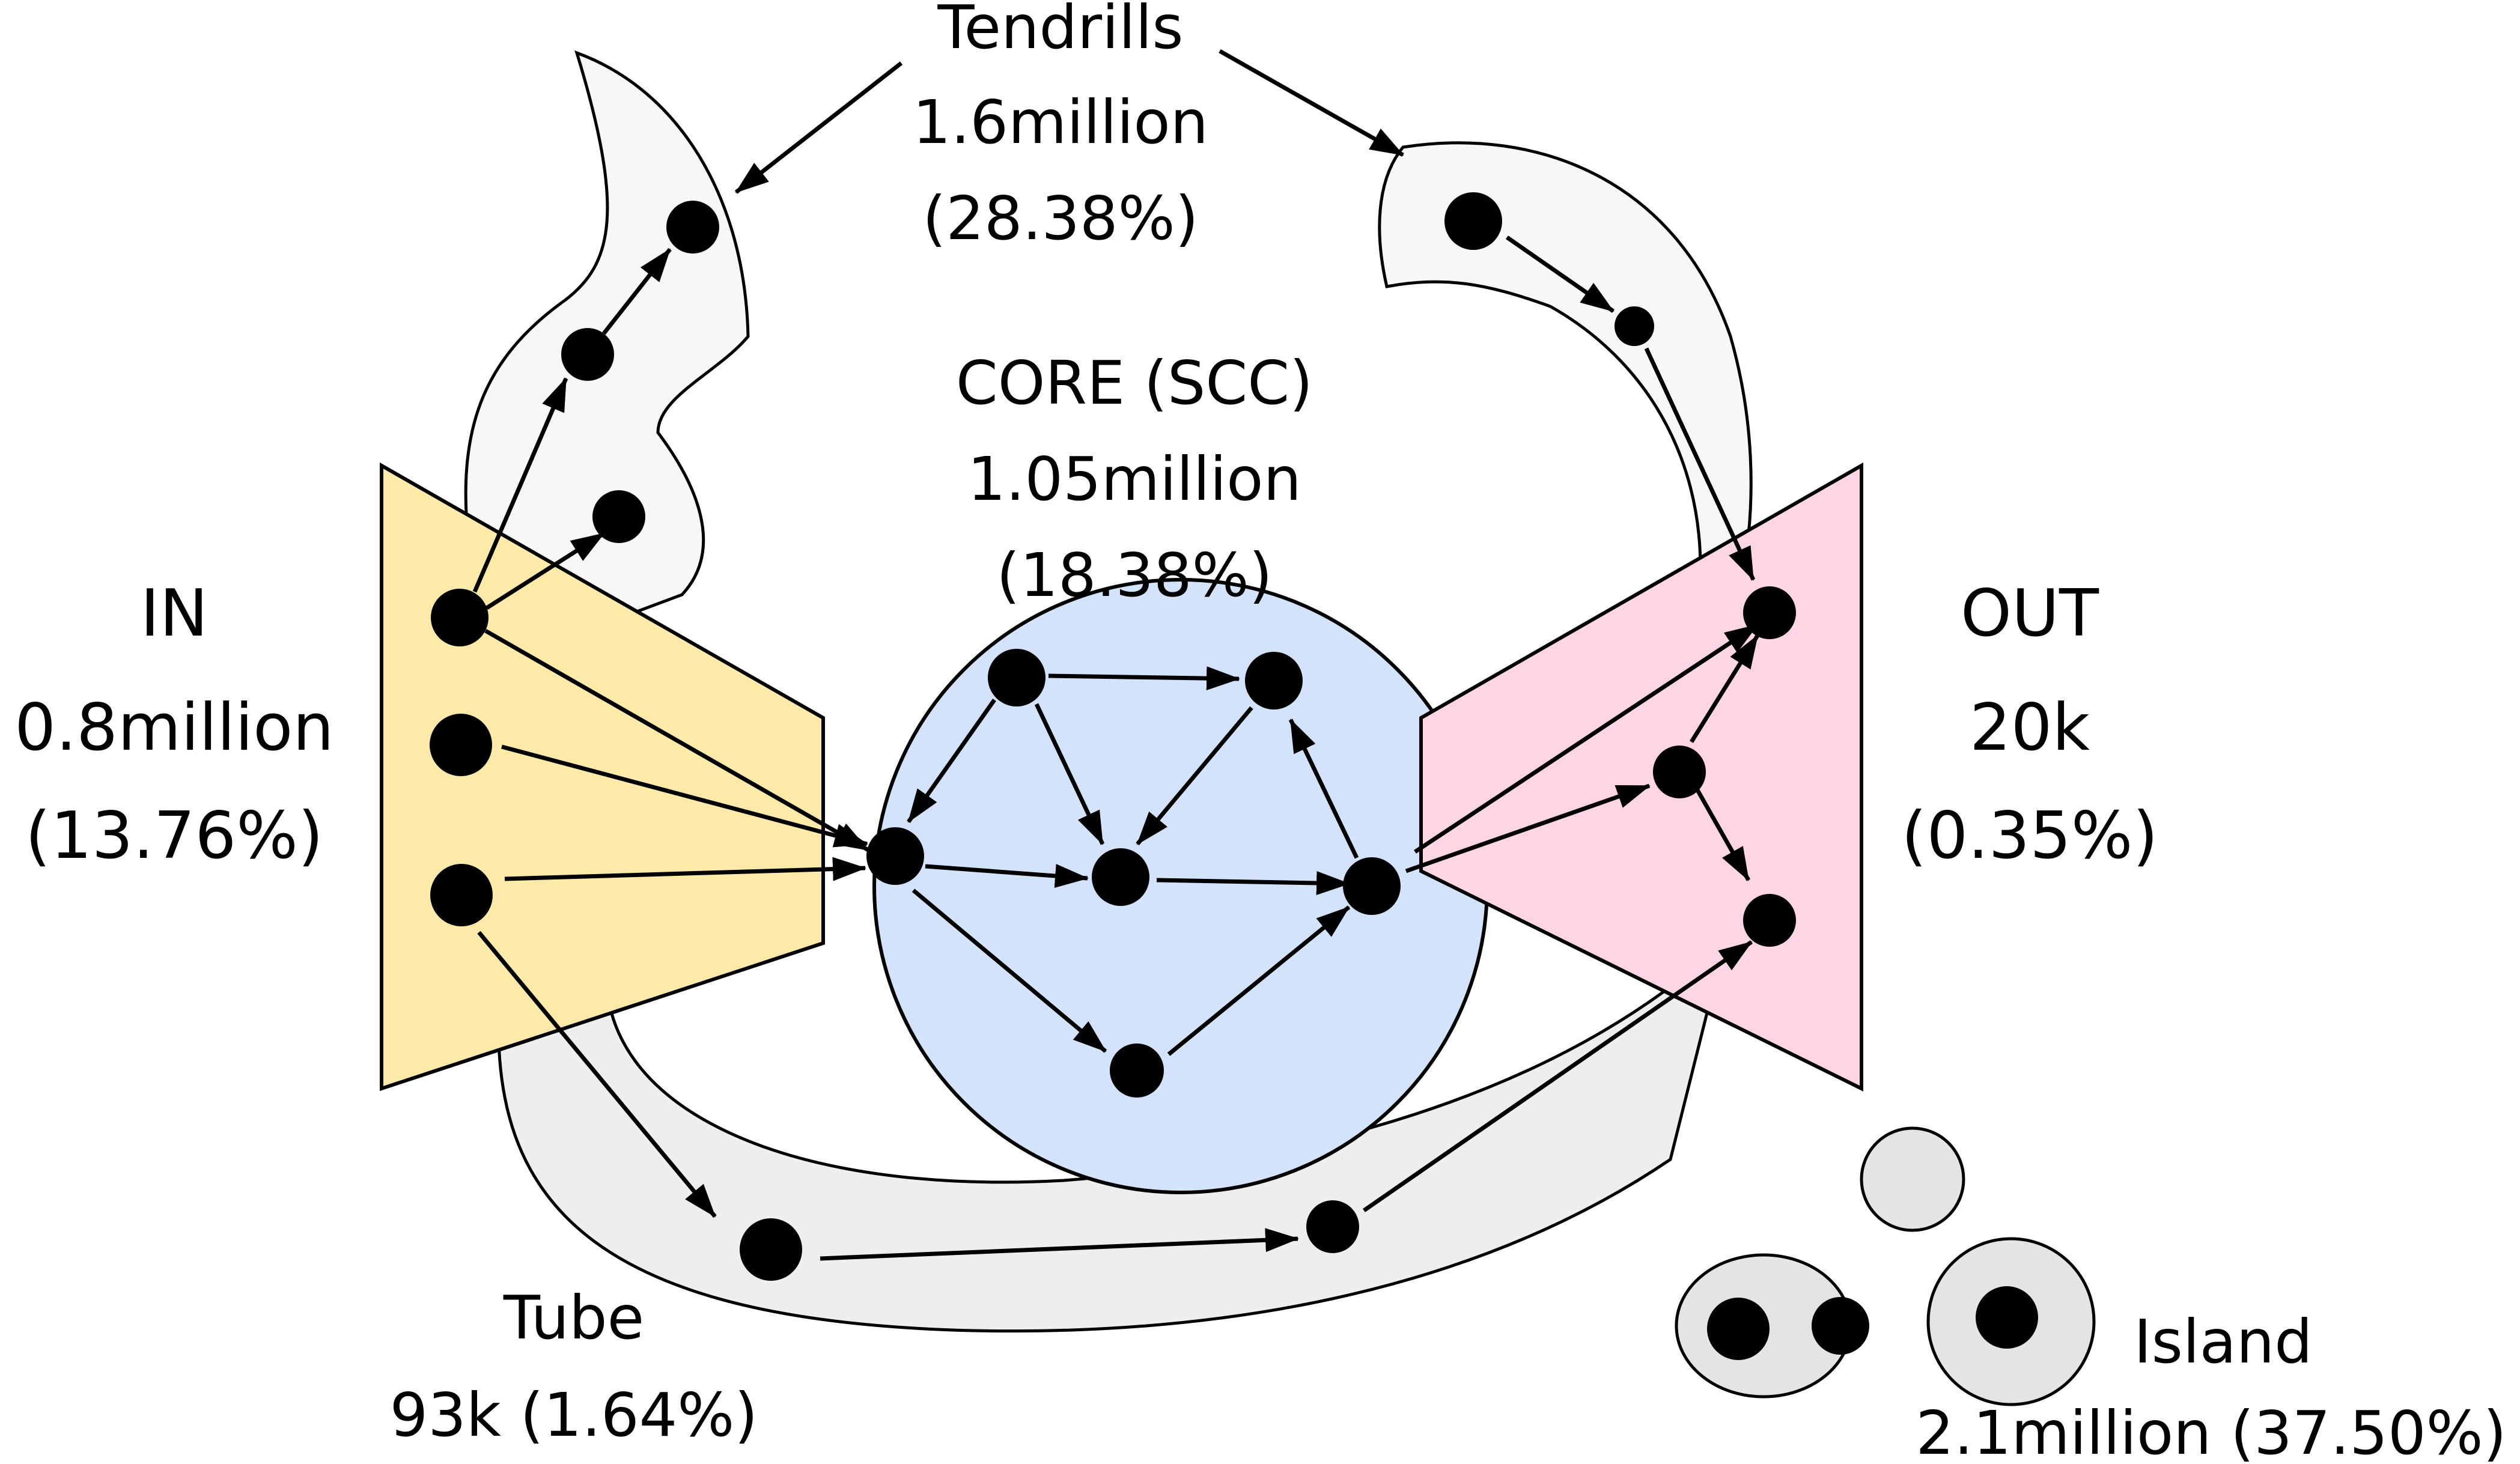 The height and width of the screenshot is (1464, 2520). I want to click on tendrils-label-percent: (28.38%), so click(1060, 219).